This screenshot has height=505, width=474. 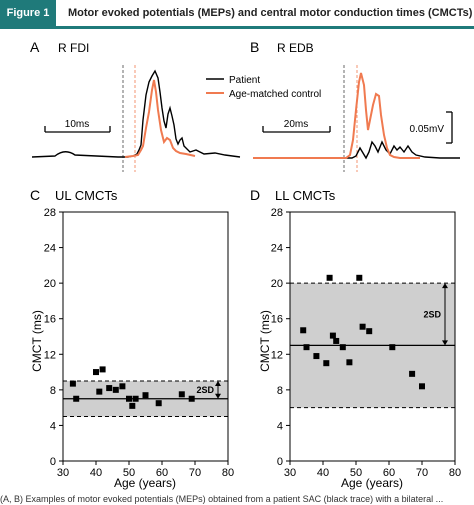 What do you see at coordinates (50, 284) in the screenshot?
I see `panel-c-ytick-label: 20` at bounding box center [50, 284].